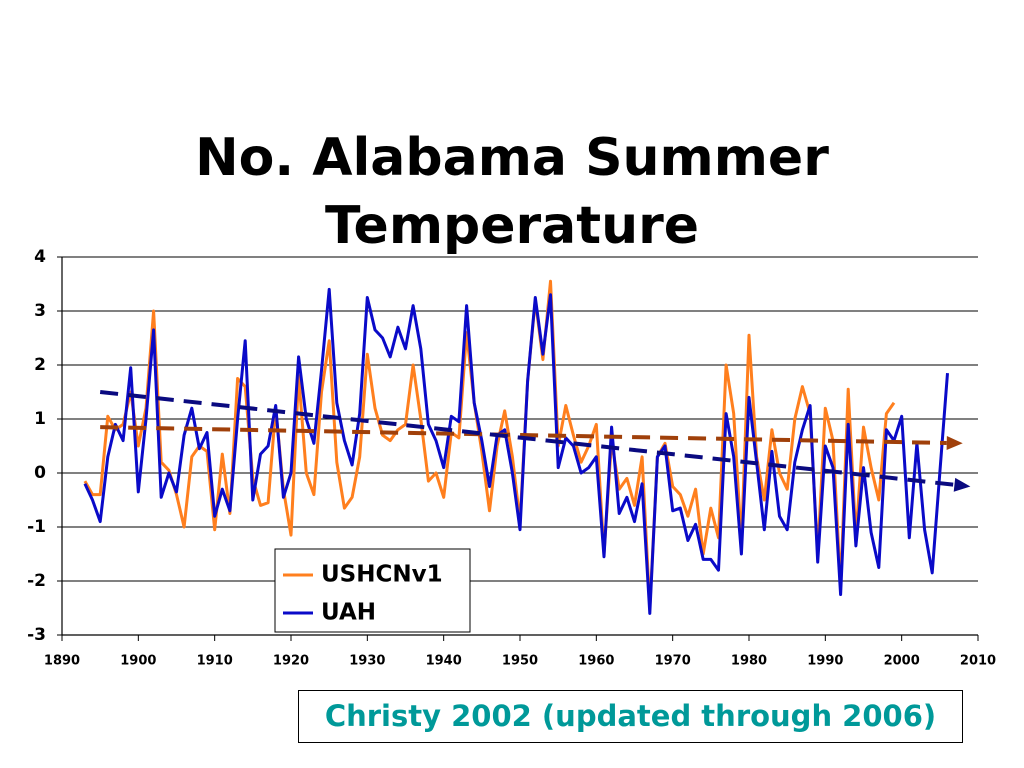 This screenshot has width=1024, height=768. What do you see at coordinates (348, 613) in the screenshot?
I see `legend-label: UAH` at bounding box center [348, 613].